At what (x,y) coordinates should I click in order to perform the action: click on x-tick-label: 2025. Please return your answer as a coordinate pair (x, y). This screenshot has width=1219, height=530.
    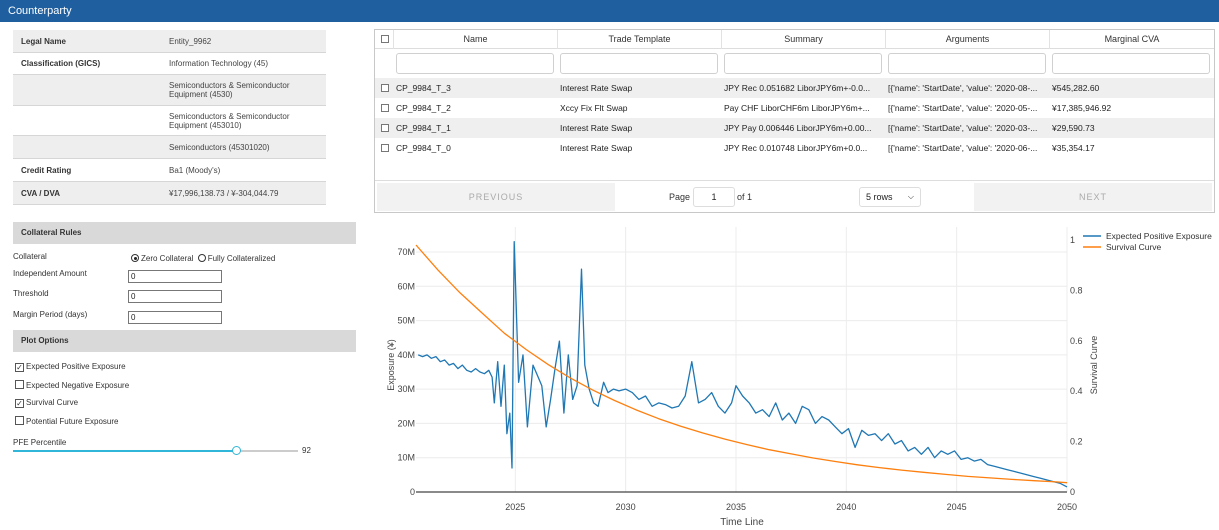
    Looking at the image, I should click on (515, 507).